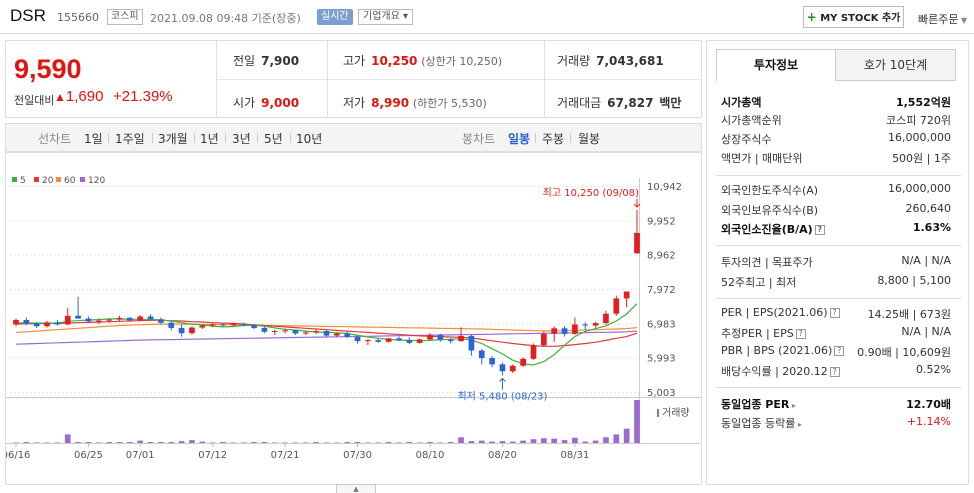 This screenshot has width=974, height=493. I want to click on realtime-badge: 실시간, so click(335, 17).